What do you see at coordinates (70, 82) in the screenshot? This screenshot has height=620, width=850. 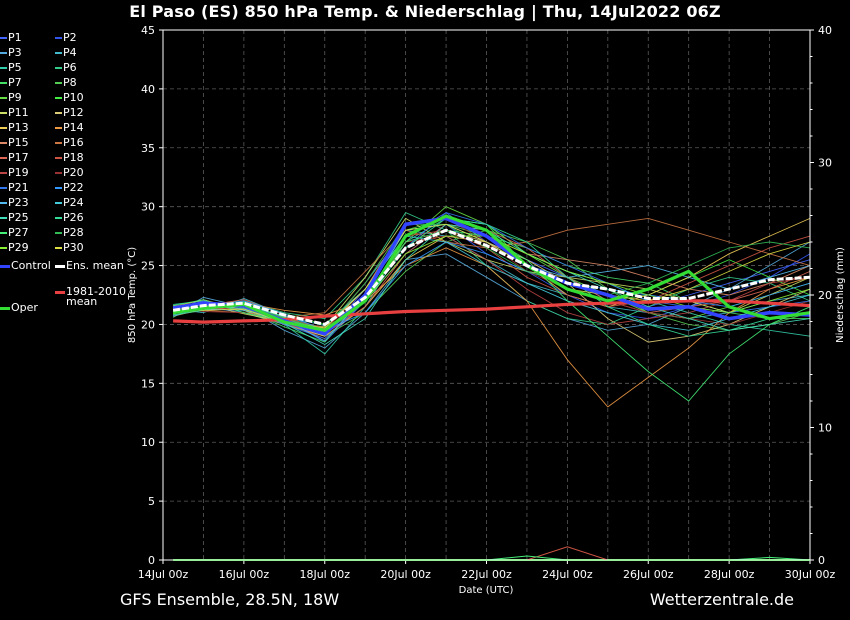 I see `legend-label: P8` at bounding box center [70, 82].